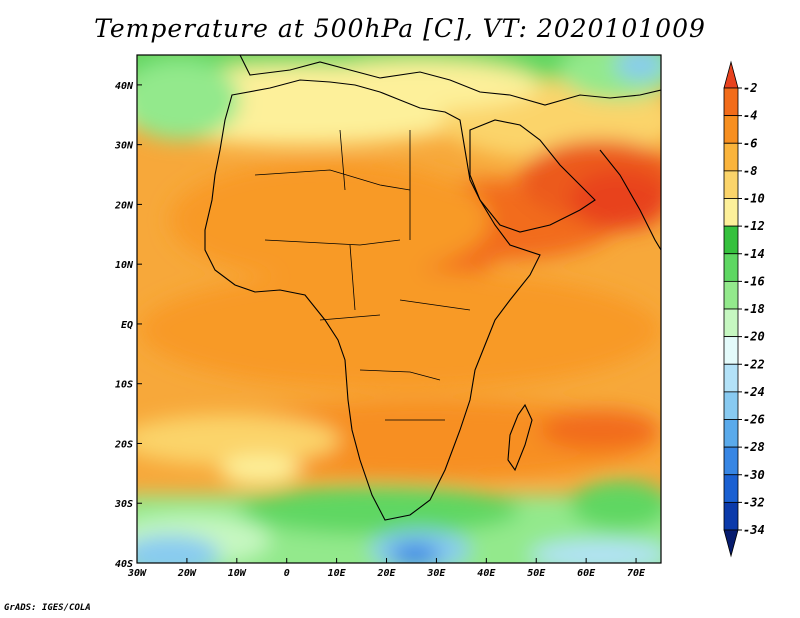  What do you see at coordinates (750, 143) in the screenshot?
I see `colorbar-label: -6` at bounding box center [750, 143].